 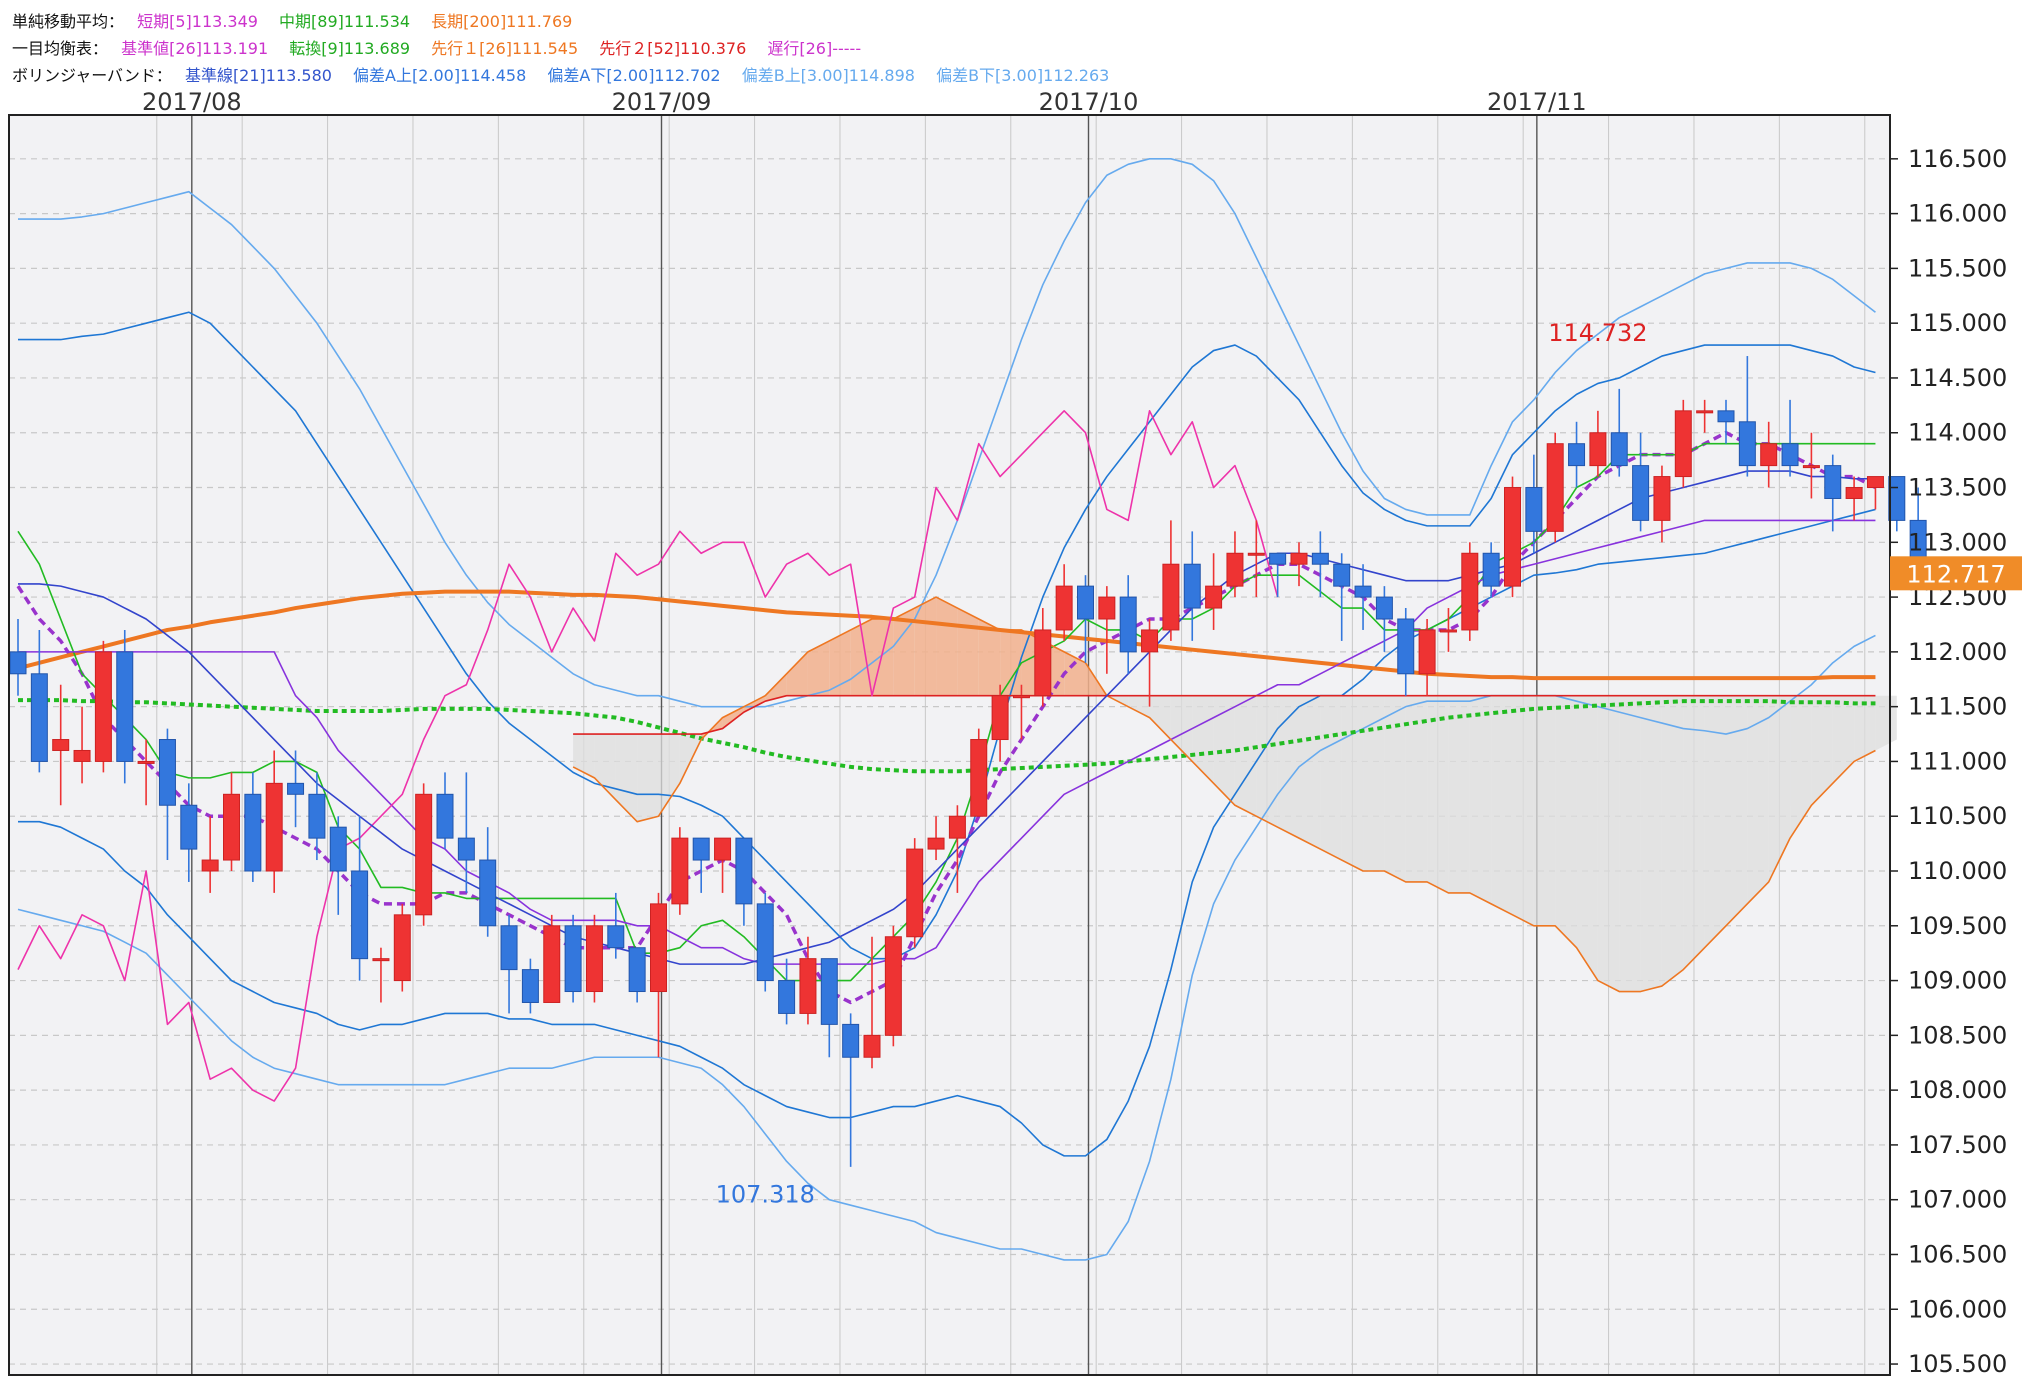 I want to click on legend-label-sma: 単純移動平均：, so click(x=68, y=21).